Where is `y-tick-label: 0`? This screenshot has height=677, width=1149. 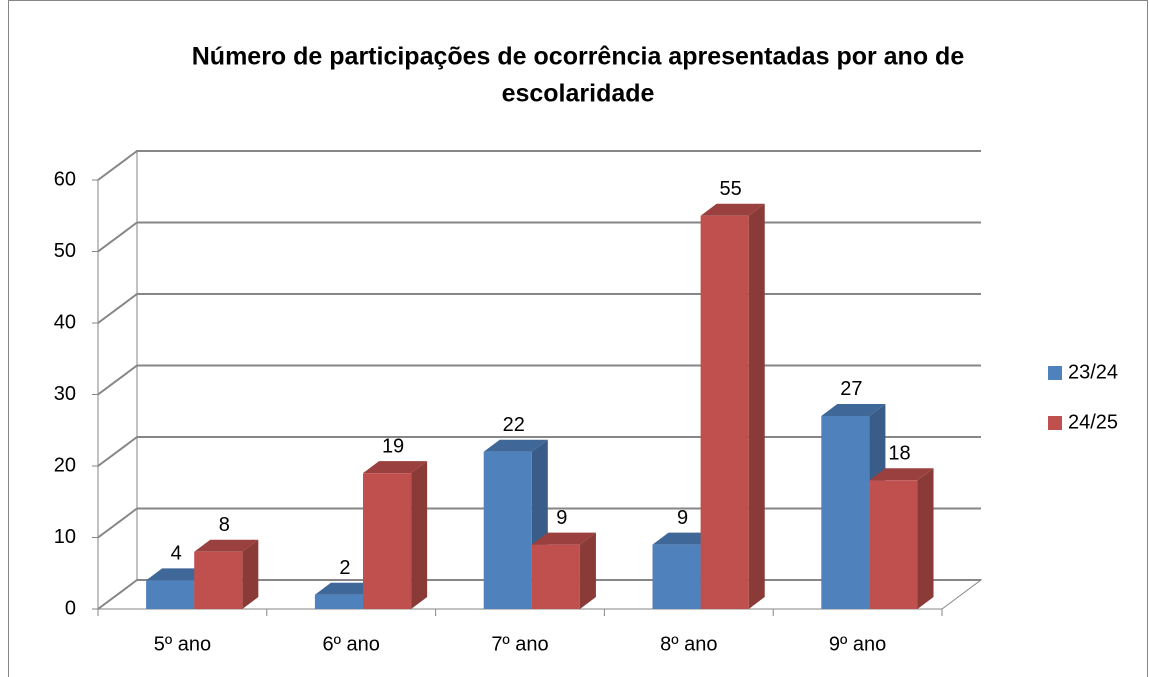
y-tick-label: 0 is located at coordinates (70, 608).